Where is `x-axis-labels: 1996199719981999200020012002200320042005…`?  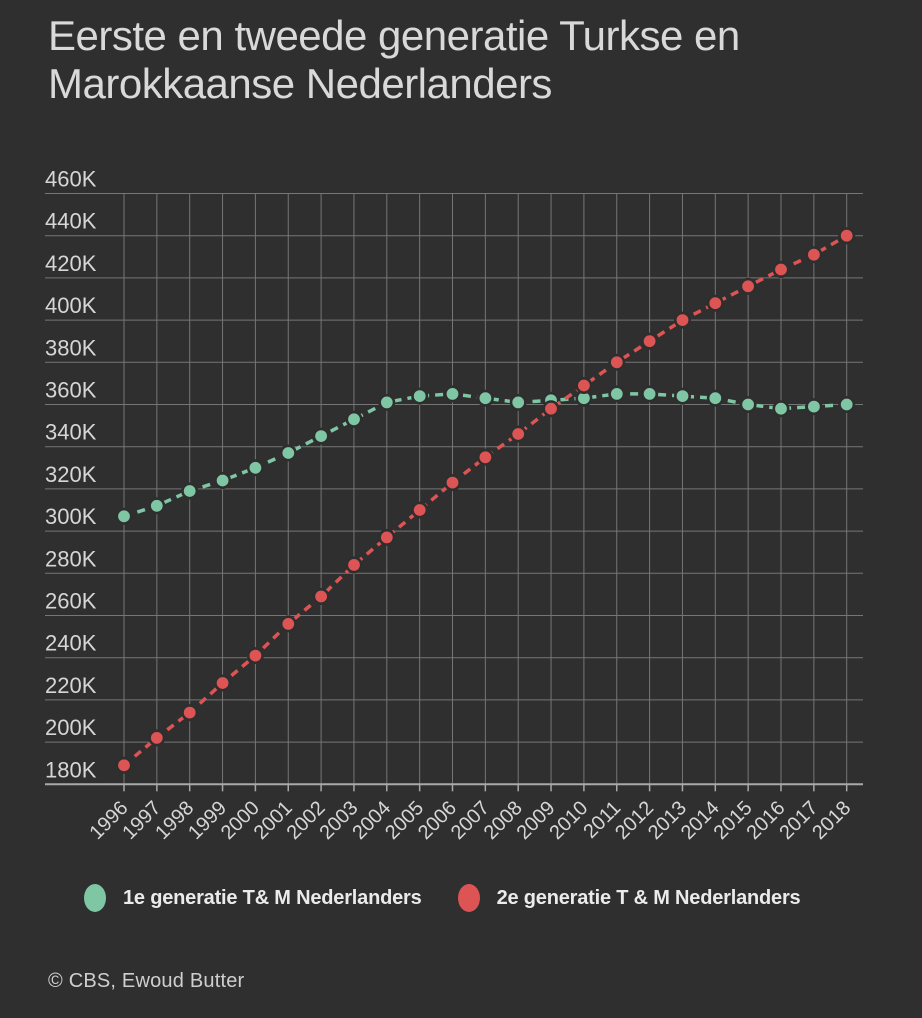
x-axis-labels: 1996199719981999200020012002200320042005… is located at coordinates (471, 820).